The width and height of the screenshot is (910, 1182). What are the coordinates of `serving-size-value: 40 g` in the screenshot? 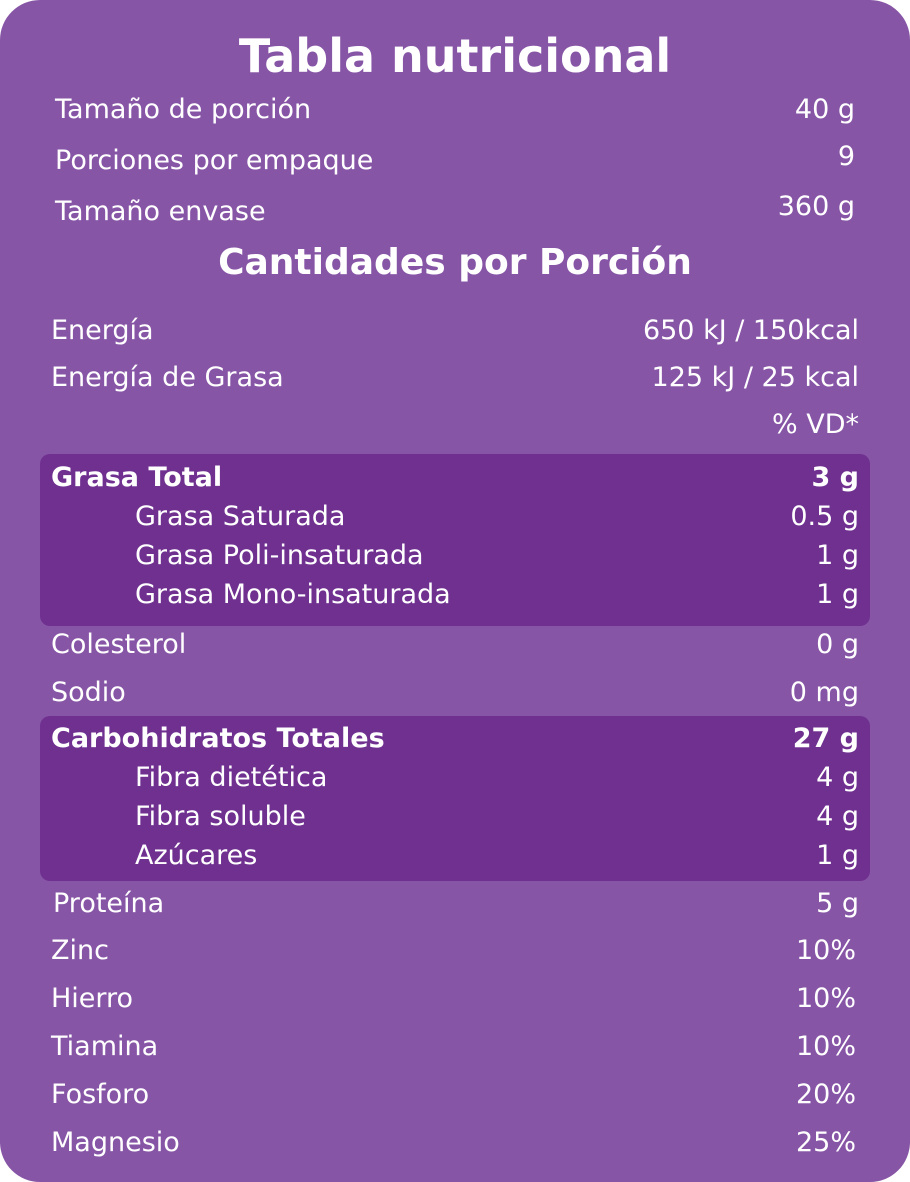 It's located at (824, 109).